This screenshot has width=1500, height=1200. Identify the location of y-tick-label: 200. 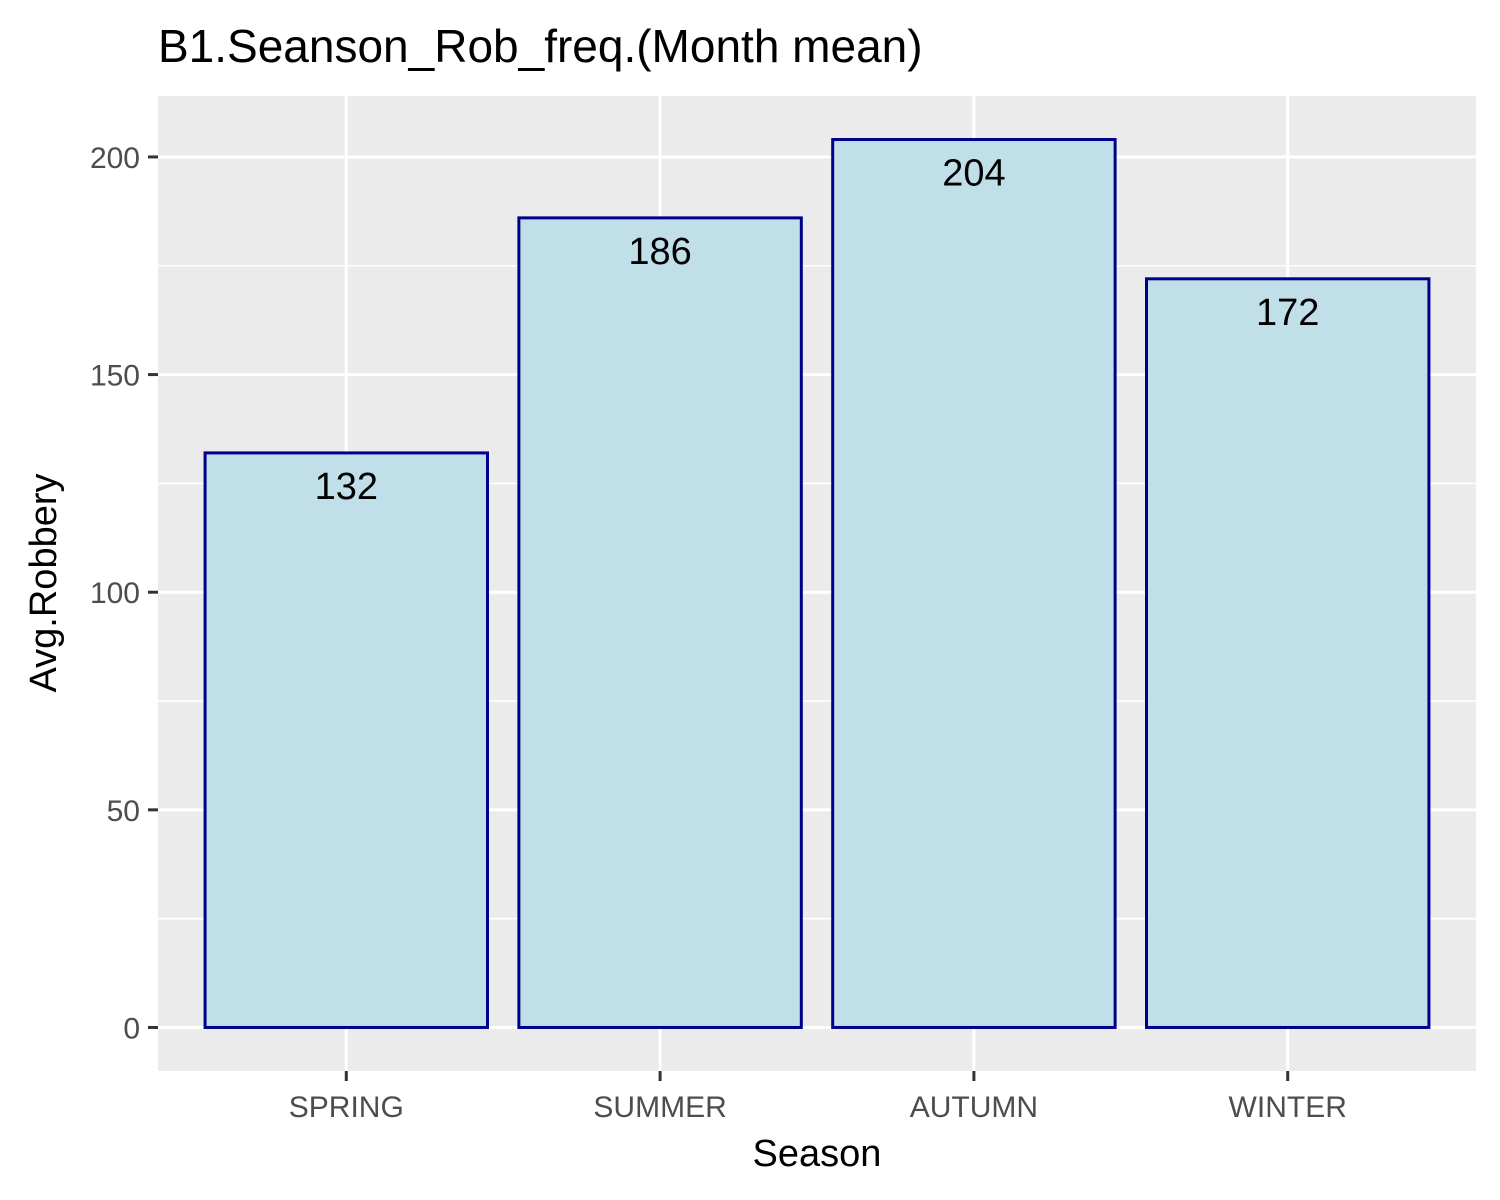
(115, 158).